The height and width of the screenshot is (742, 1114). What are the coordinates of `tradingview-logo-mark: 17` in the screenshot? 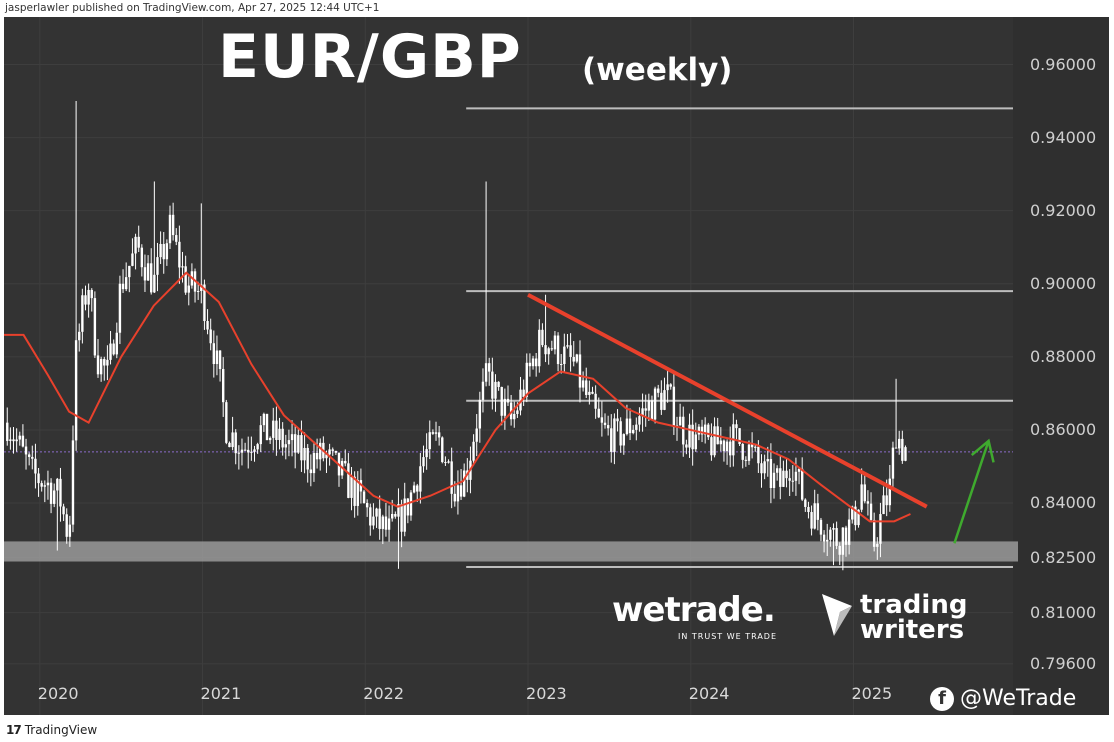 It's located at (14, 730).